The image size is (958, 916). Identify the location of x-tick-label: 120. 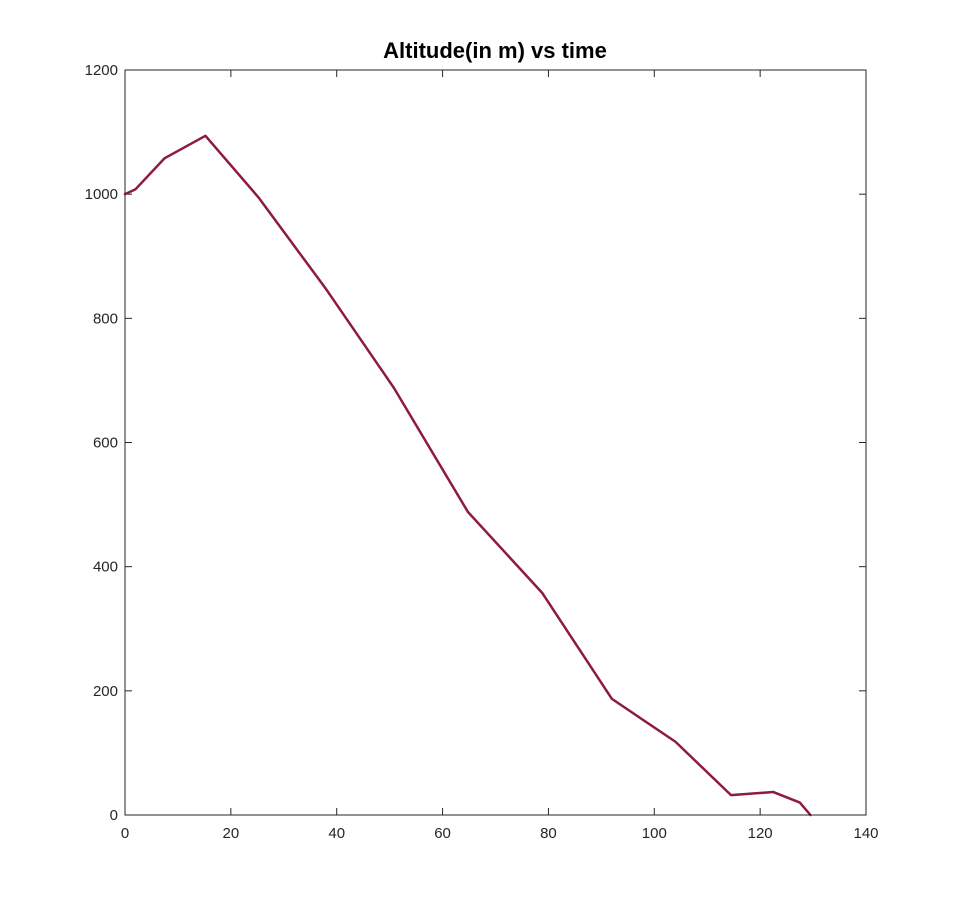
(760, 833).